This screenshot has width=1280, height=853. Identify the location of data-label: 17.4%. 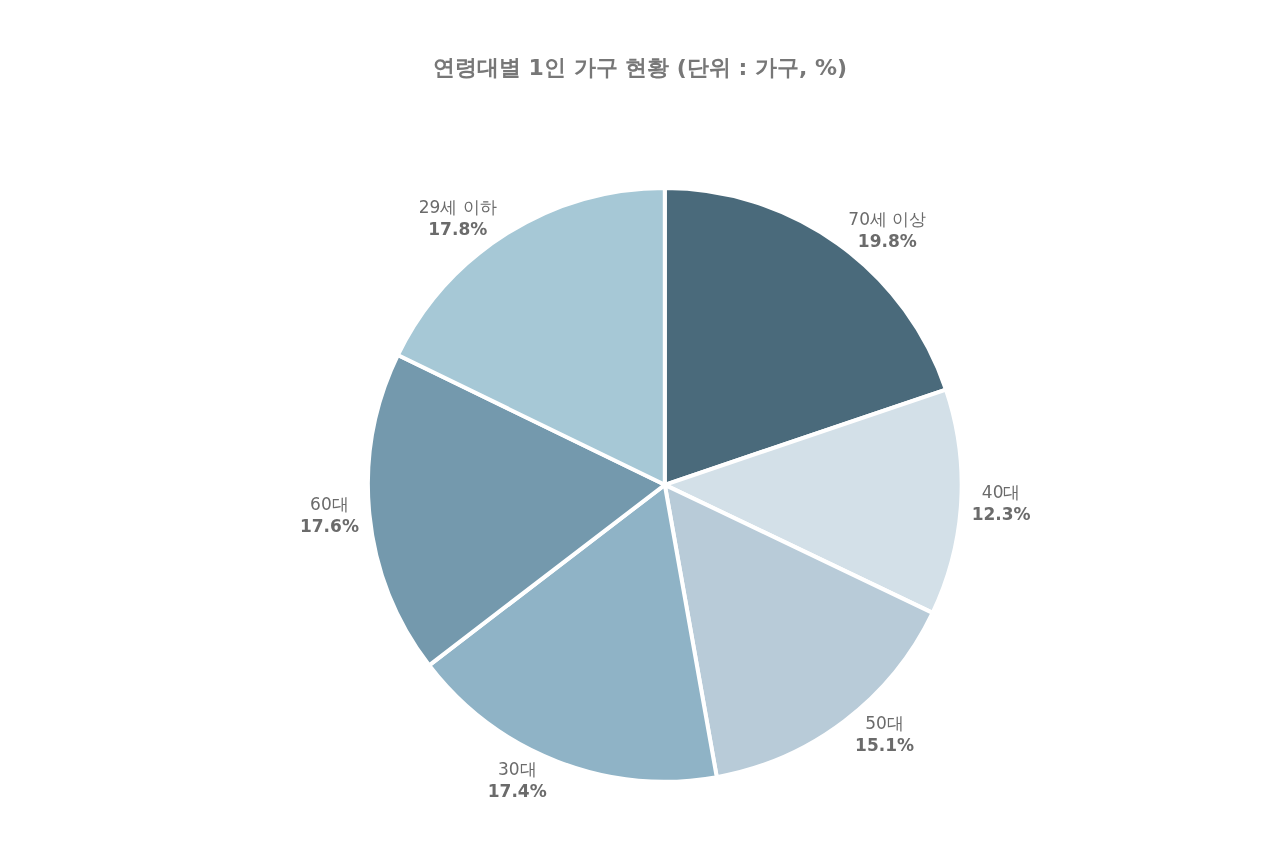
(517, 790).